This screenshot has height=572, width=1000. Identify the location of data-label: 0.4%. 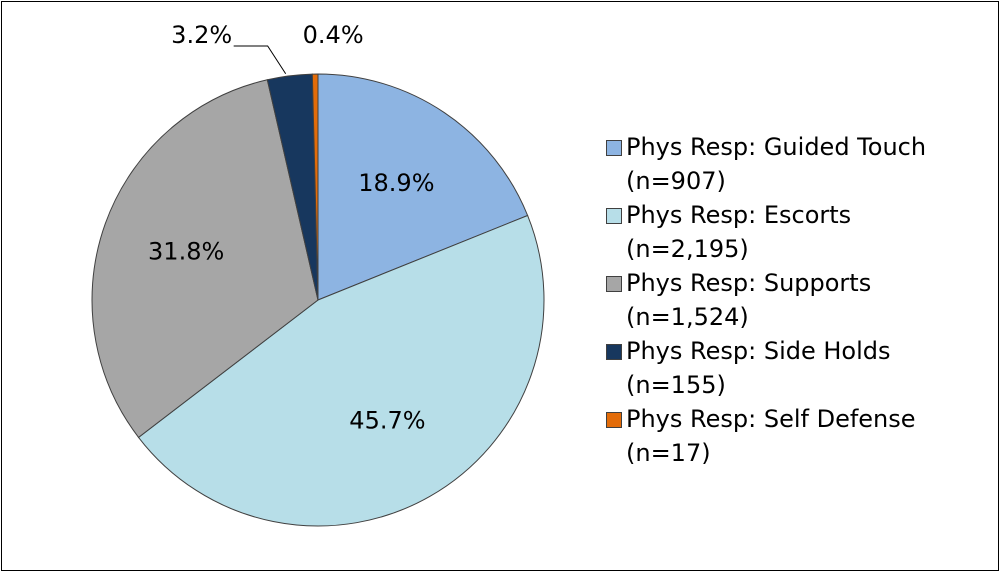
(333, 35).